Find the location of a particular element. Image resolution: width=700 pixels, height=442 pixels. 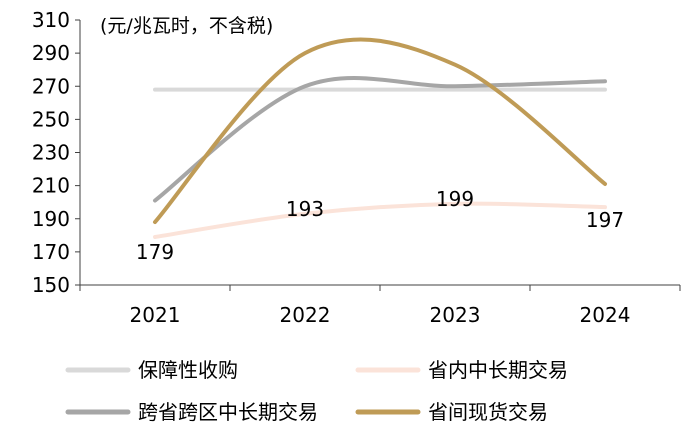

x-tick-label: 2022 is located at coordinates (305, 315).